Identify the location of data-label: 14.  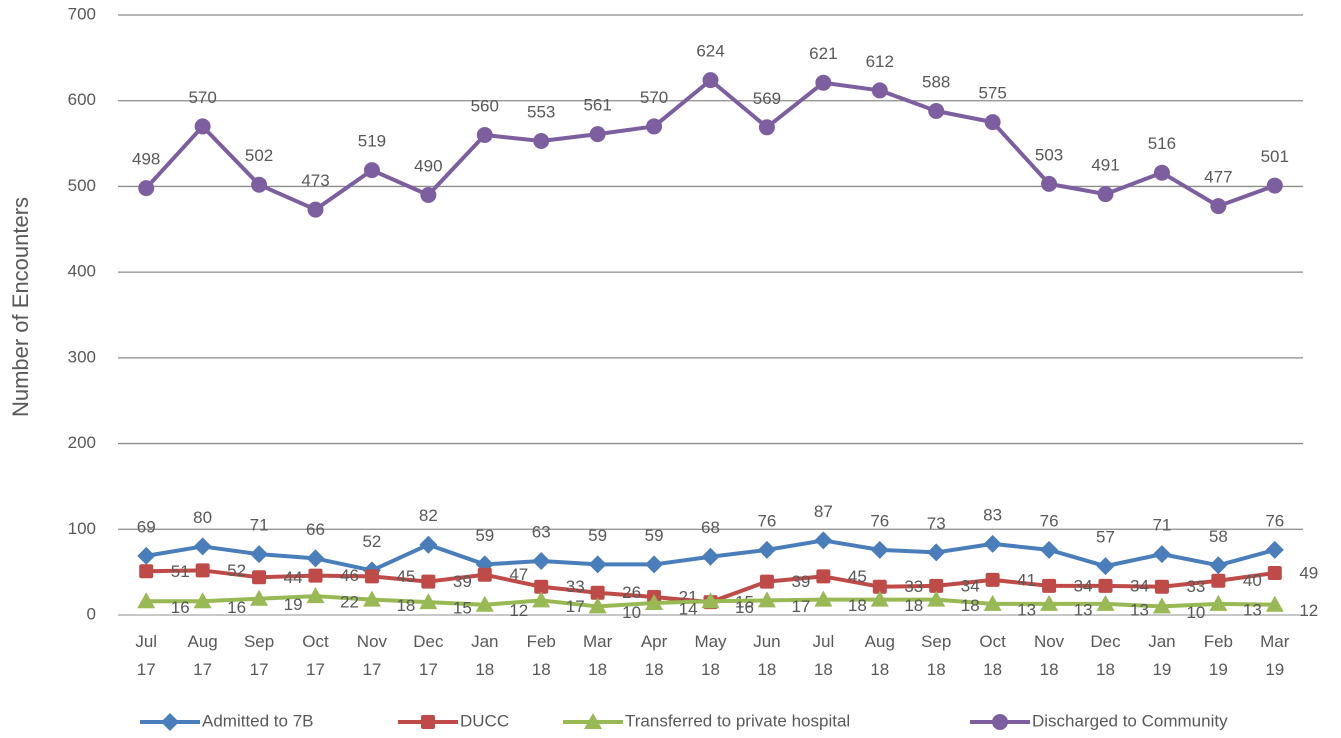
(688, 608).